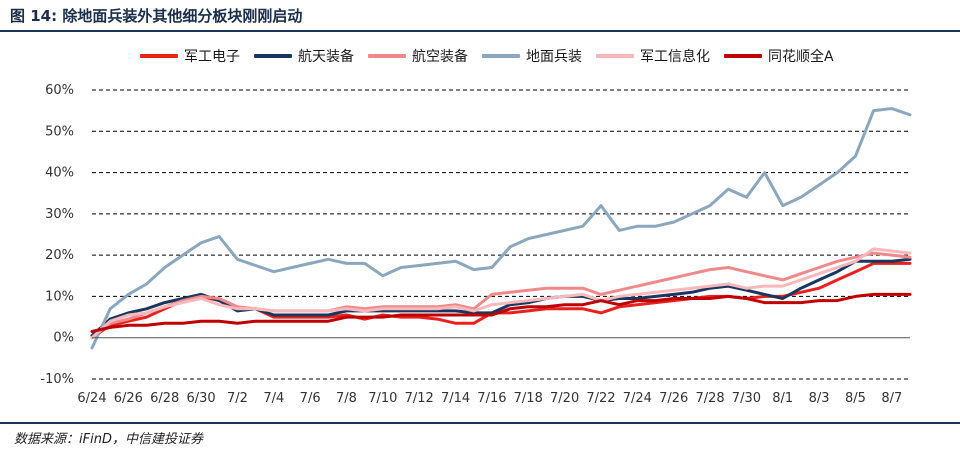 Image resolution: width=960 pixels, height=450 pixels. I want to click on legend-label: 地面兵装, so click(554, 57).